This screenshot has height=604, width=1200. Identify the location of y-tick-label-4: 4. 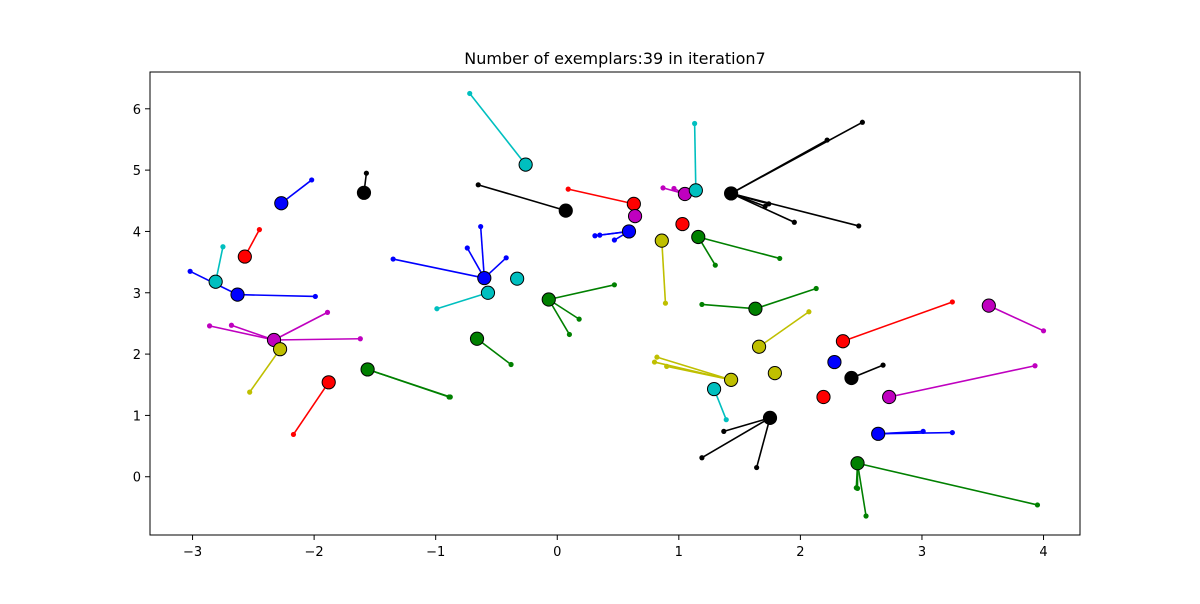
(137, 232).